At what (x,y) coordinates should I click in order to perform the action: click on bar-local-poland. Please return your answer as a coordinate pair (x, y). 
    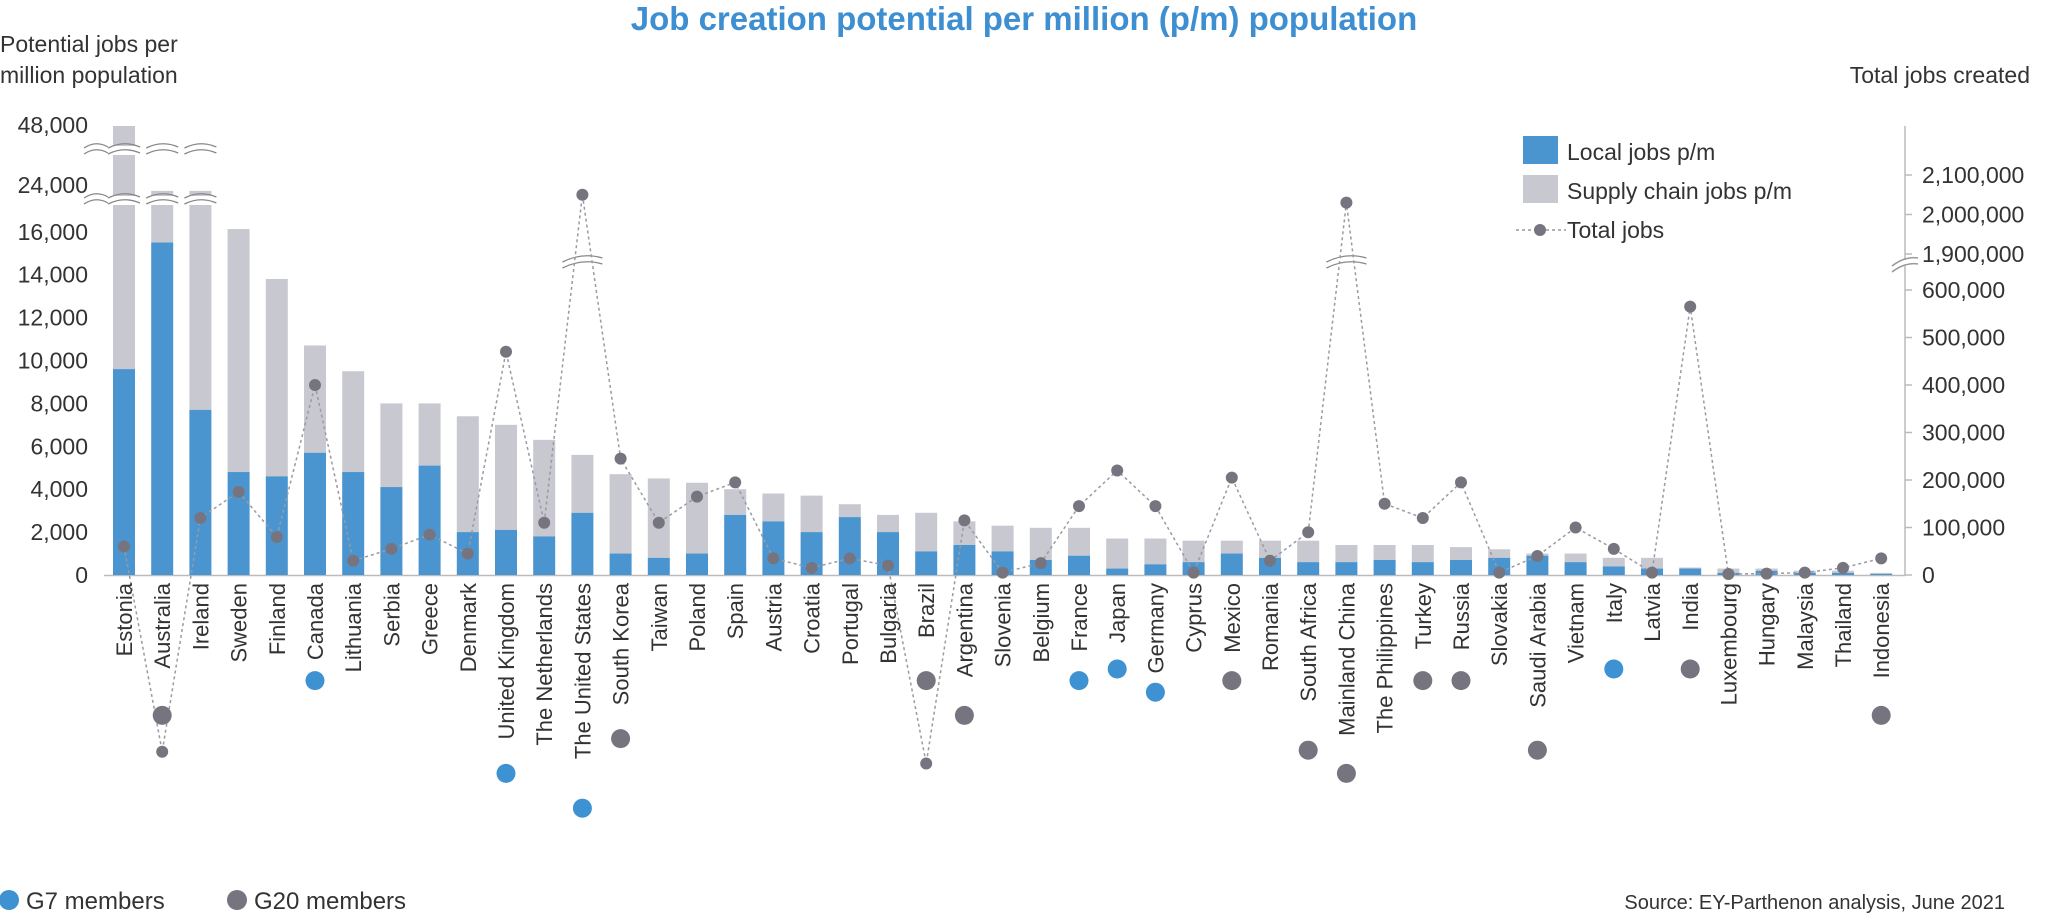
    Looking at the image, I should click on (697, 564).